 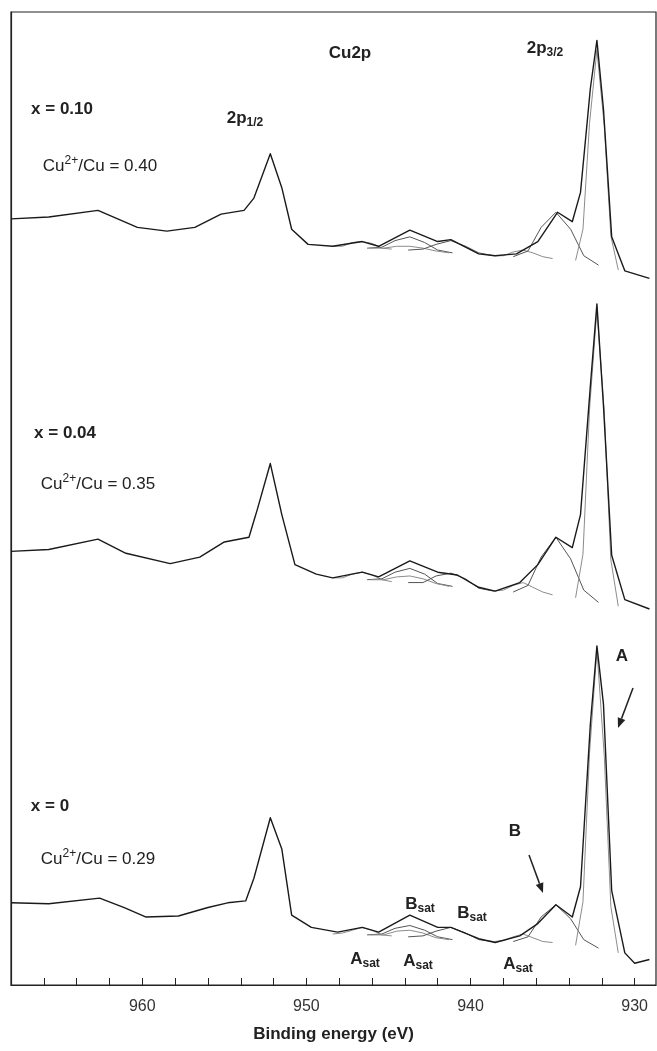 I want to click on annotation: A, so click(x=622, y=655).